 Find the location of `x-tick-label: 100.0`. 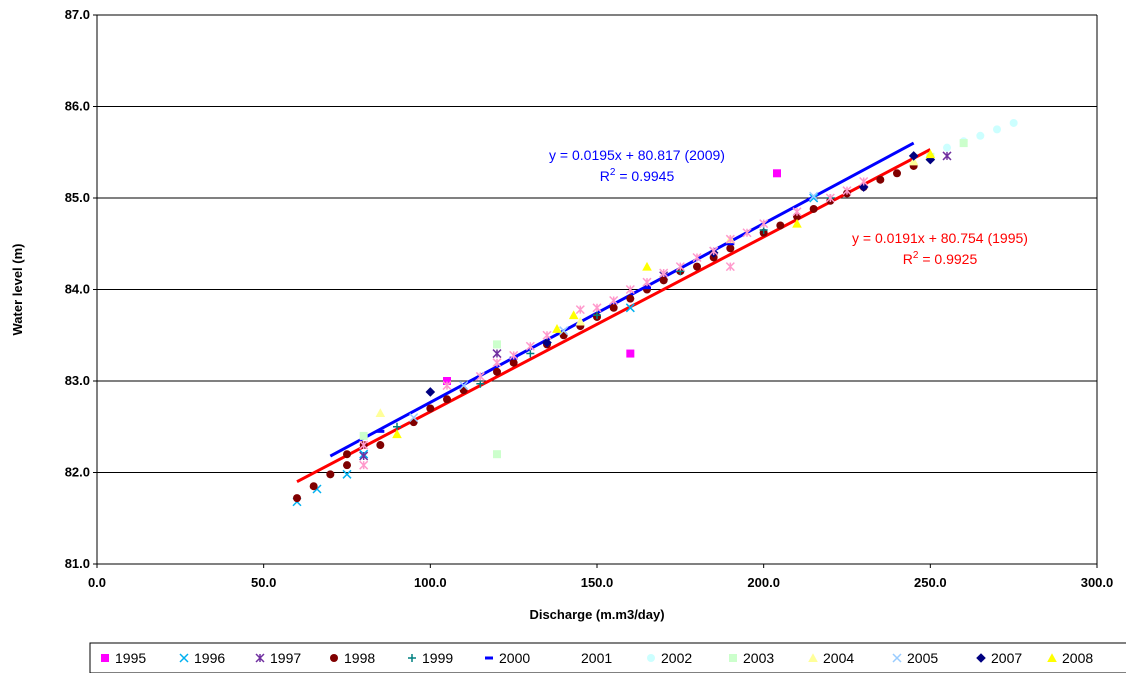

x-tick-label: 100.0 is located at coordinates (430, 582).